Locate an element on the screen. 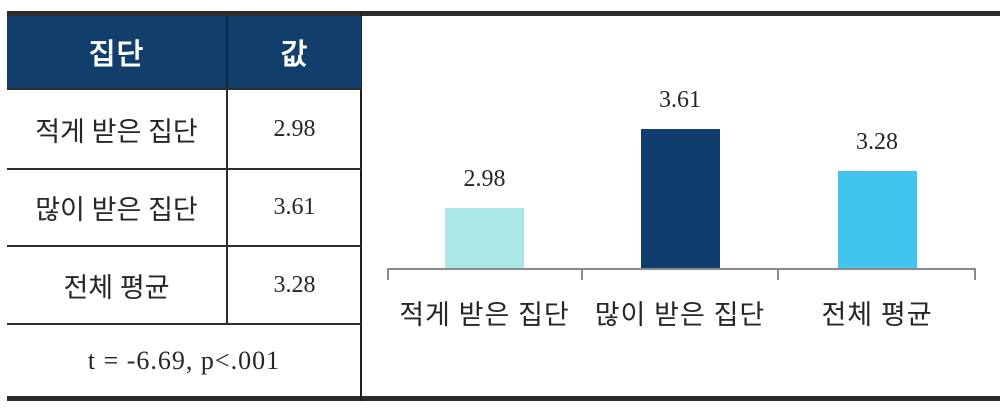 This screenshot has width=1006, height=410. bar-group: 3.61 is located at coordinates (680, 139).